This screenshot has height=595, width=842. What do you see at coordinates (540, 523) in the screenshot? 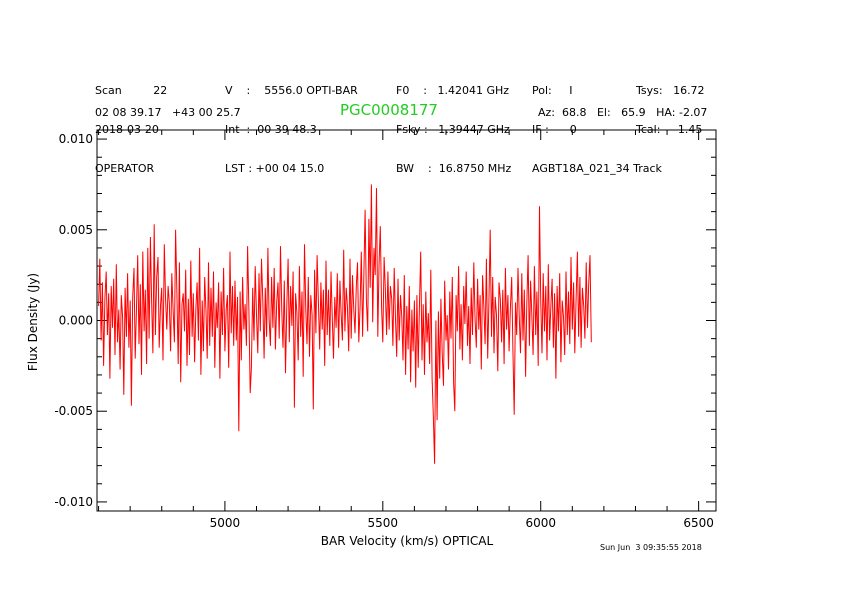
I see `x-tick-label: 6000` at bounding box center [540, 523].